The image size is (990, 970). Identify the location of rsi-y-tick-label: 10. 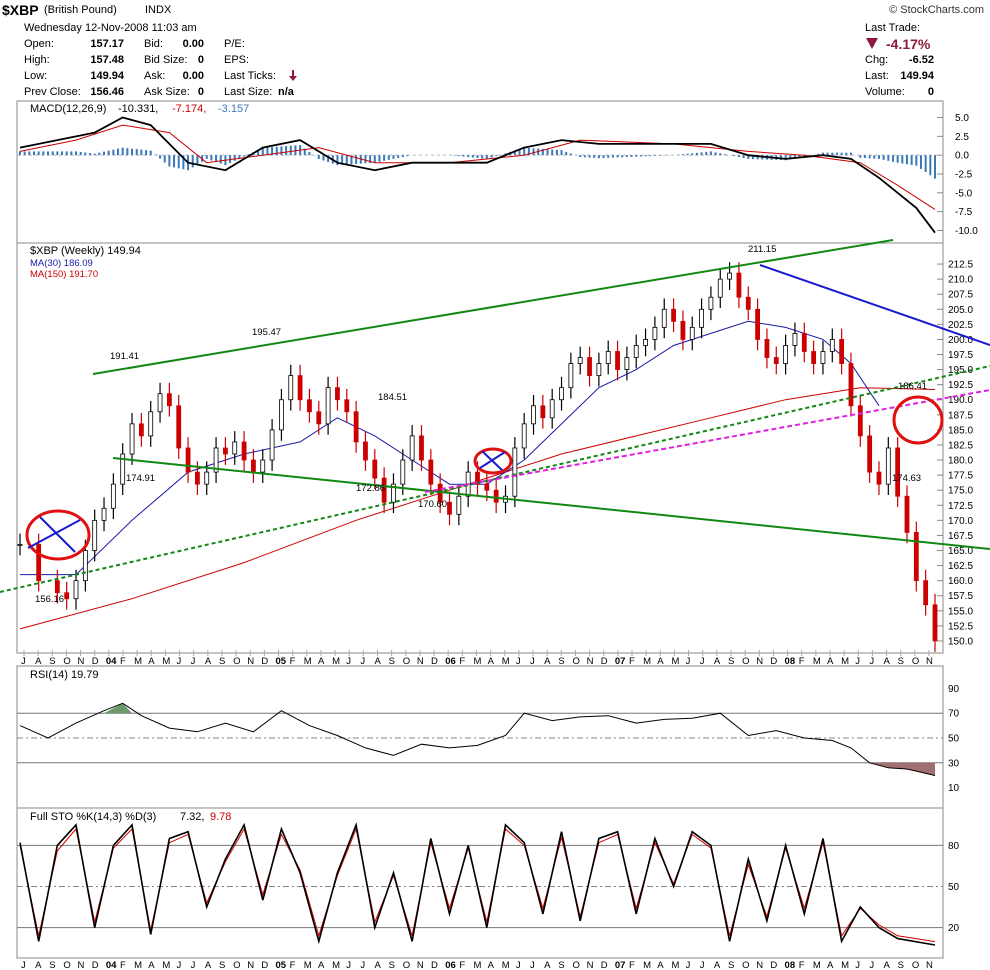
(954, 788).